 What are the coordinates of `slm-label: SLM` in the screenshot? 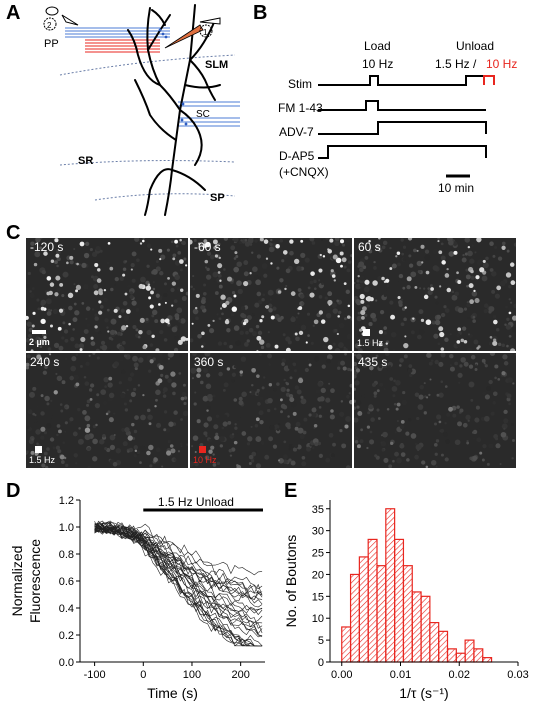 It's located at (216, 65).